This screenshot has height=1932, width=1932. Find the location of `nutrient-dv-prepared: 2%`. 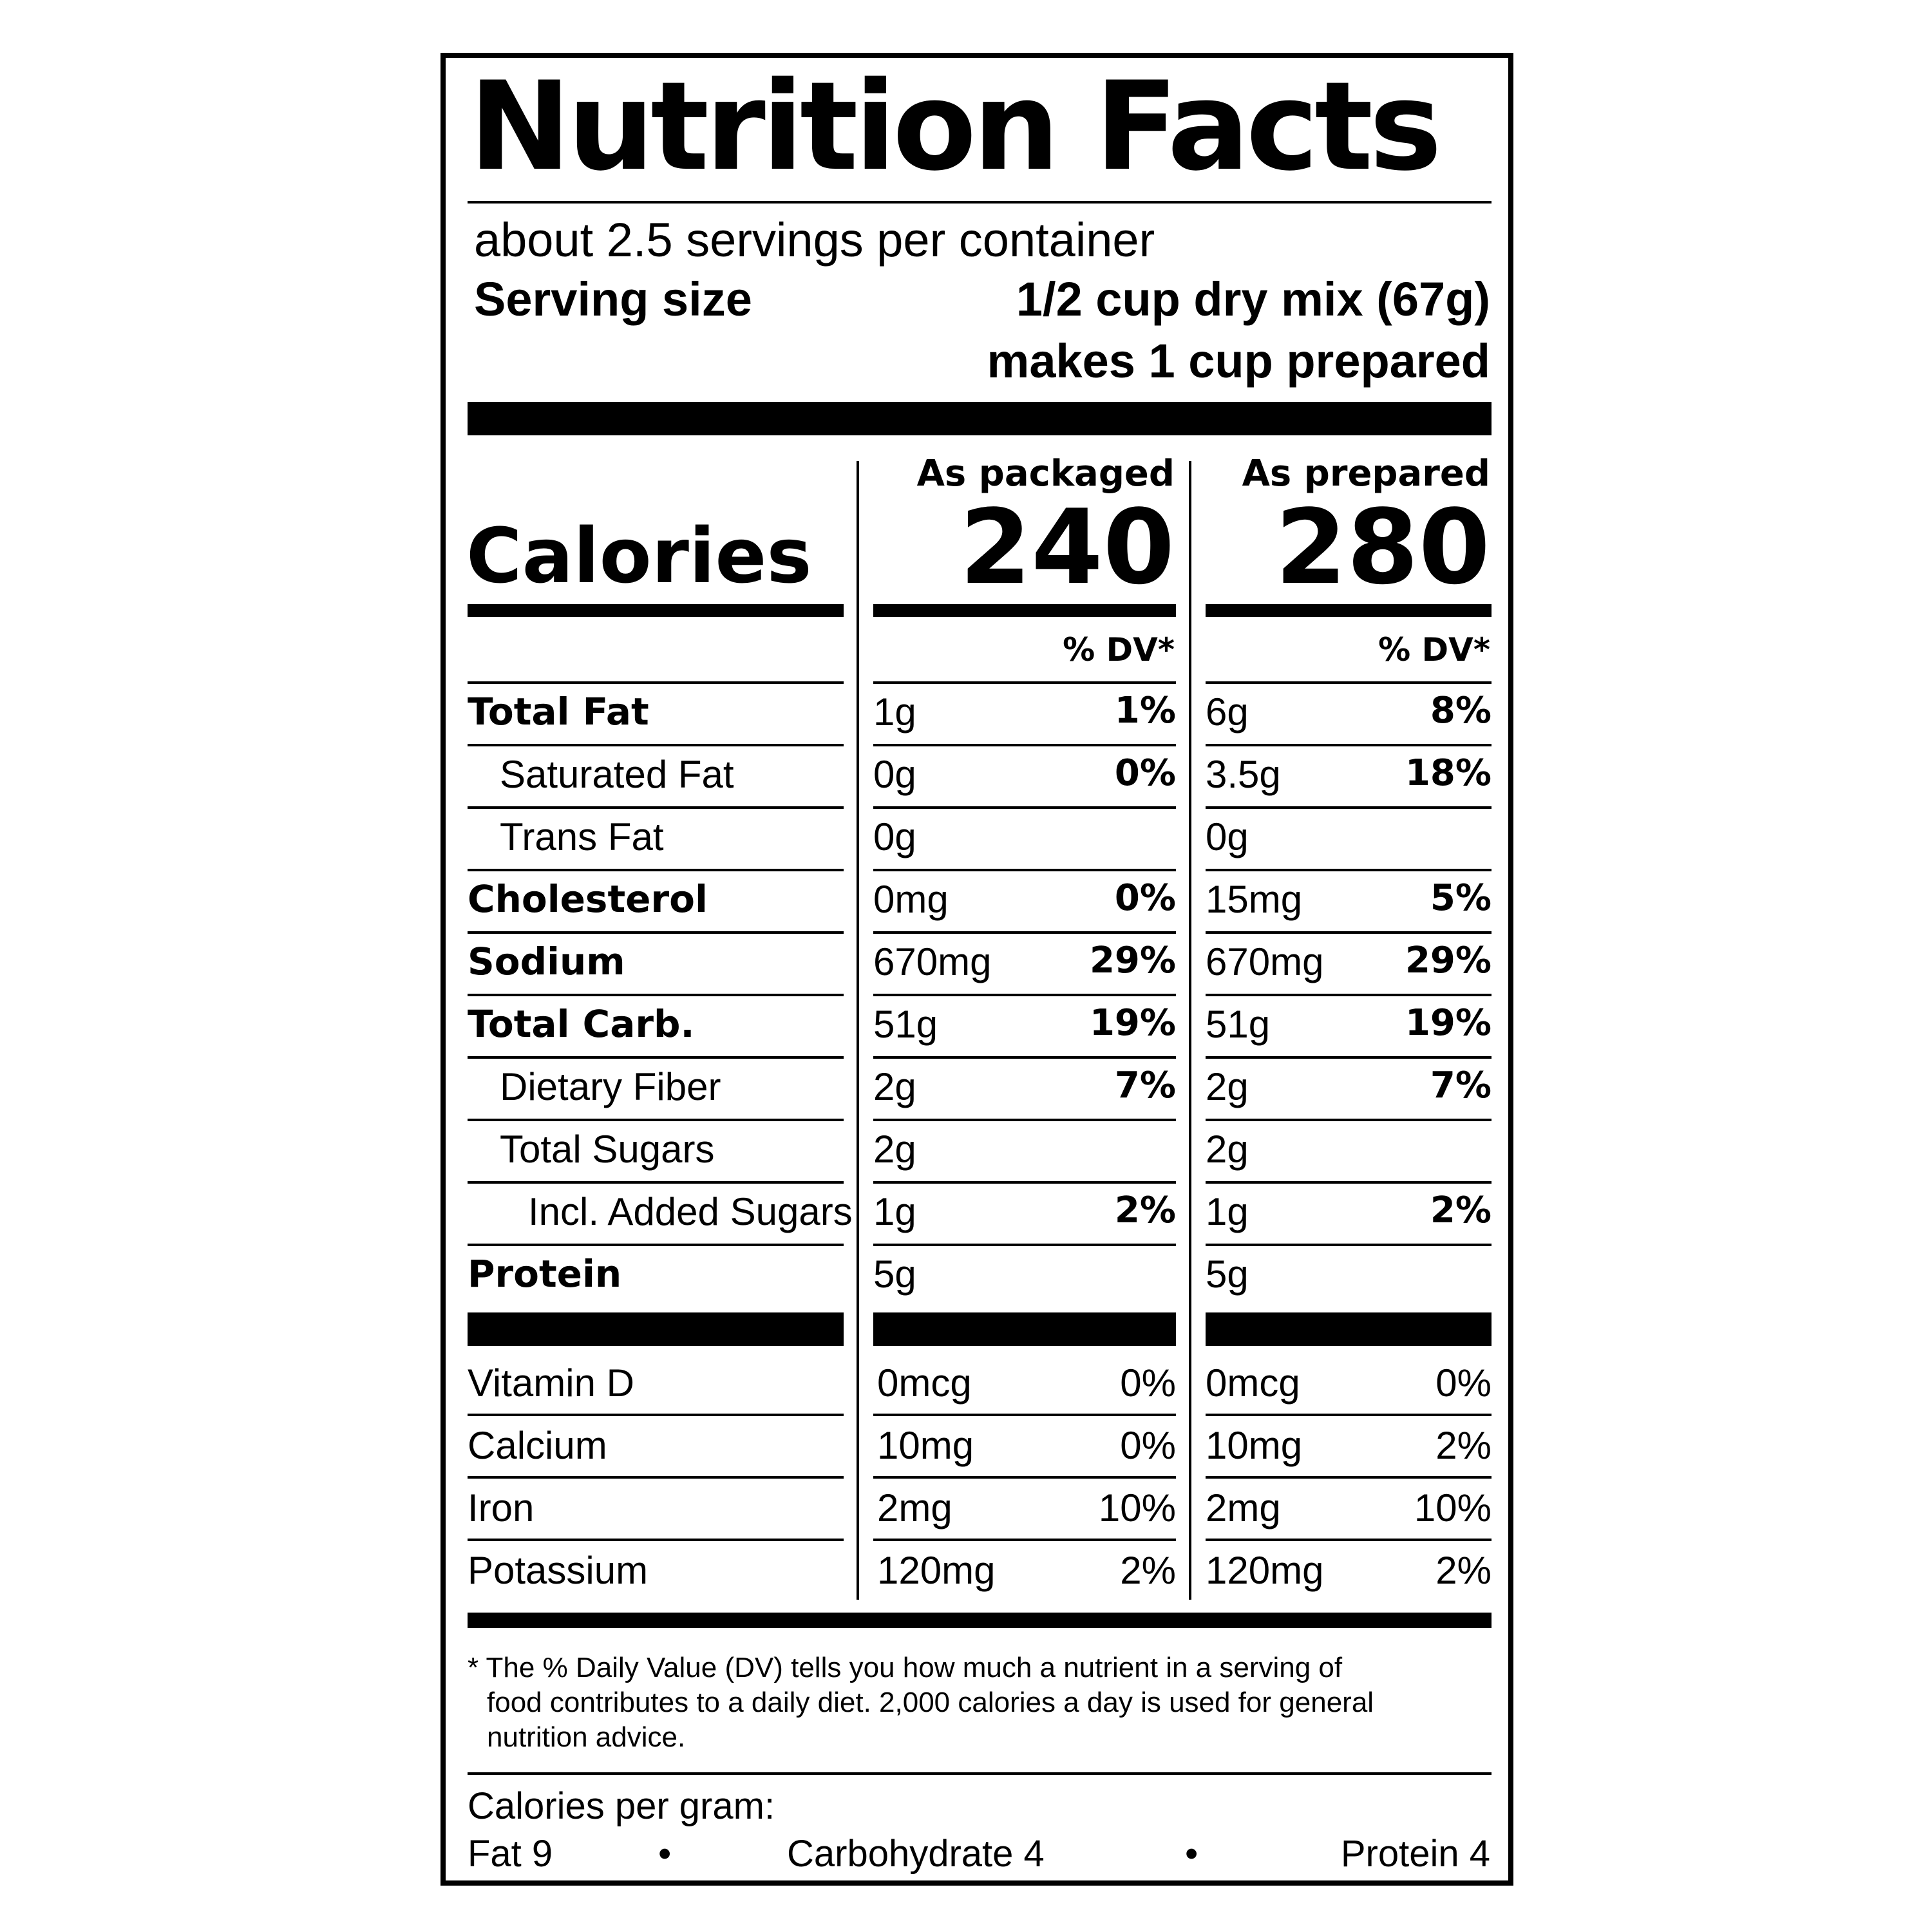

nutrient-dv-prepared: 2% is located at coordinates (1461, 1210).